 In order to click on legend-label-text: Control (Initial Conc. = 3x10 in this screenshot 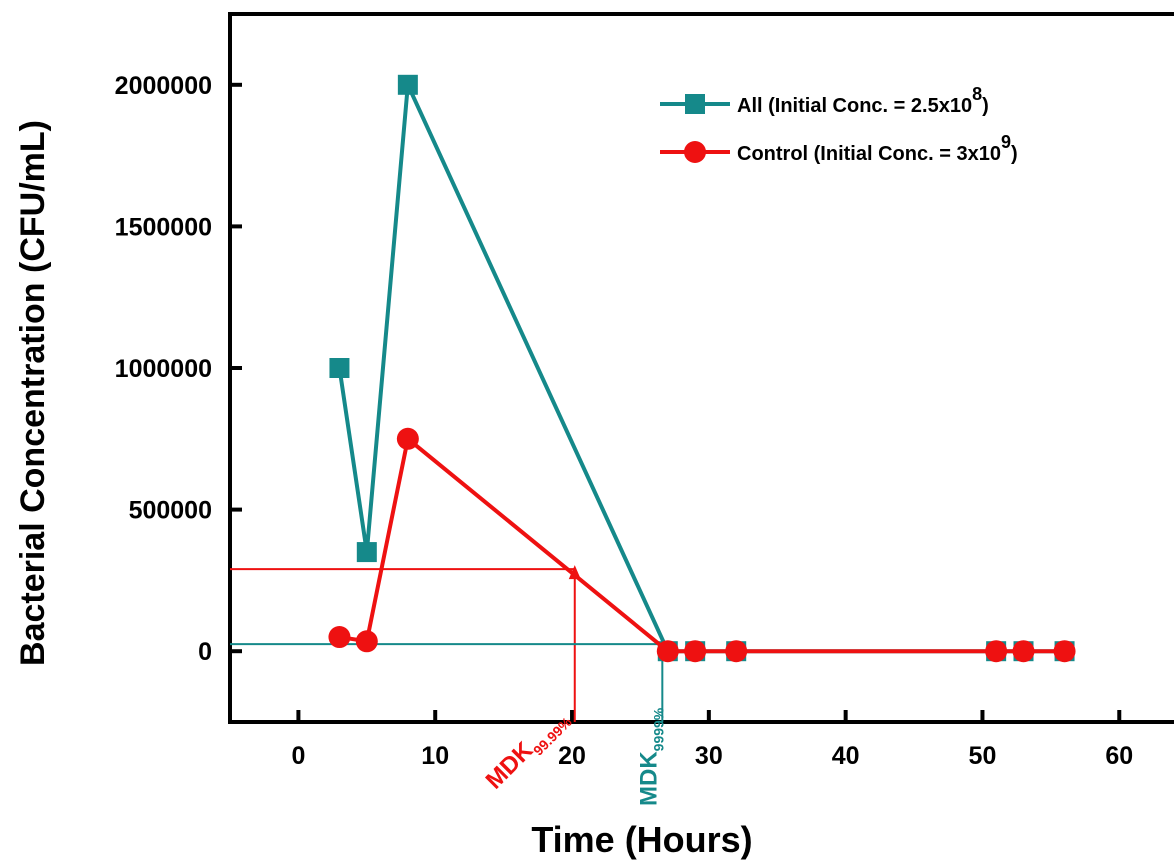, I will do `click(869, 154)`.